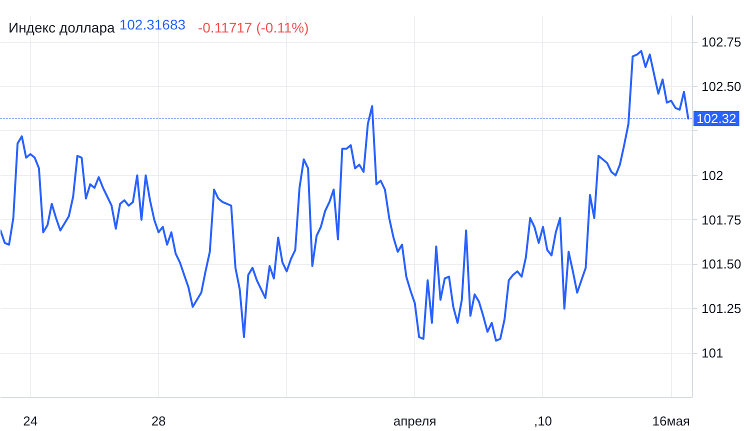 This screenshot has width=744, height=431. What do you see at coordinates (158, 421) in the screenshot?
I see `x-tick-label: 28` at bounding box center [158, 421].